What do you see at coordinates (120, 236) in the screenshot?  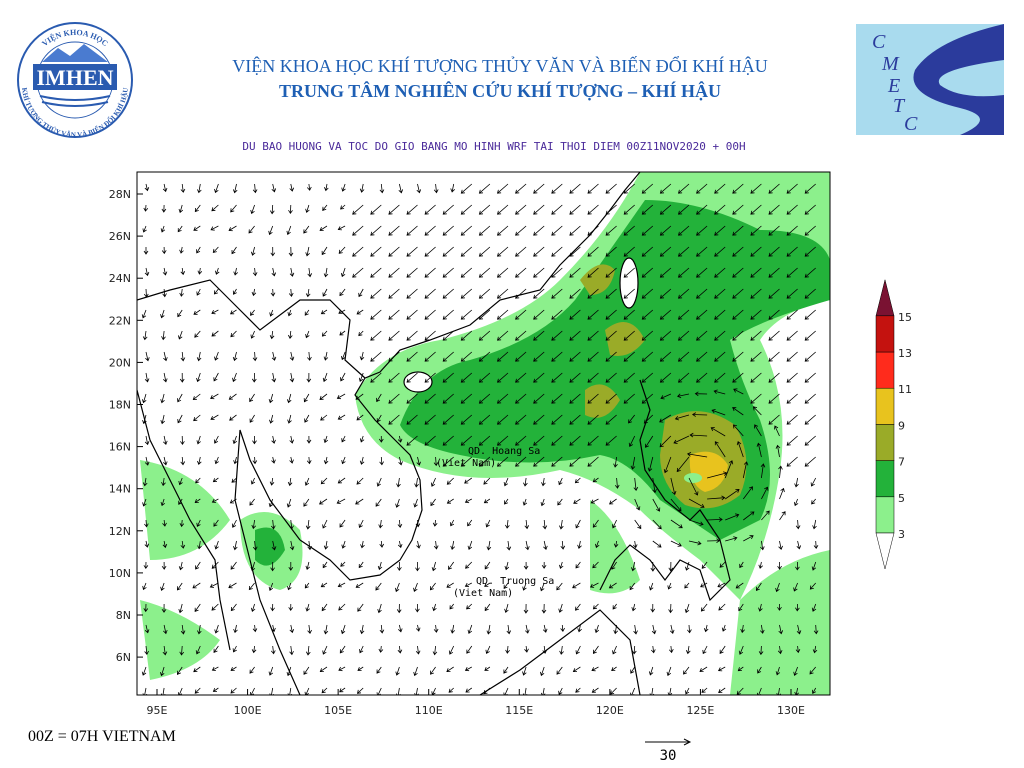 I see `lat-label: 26N` at bounding box center [120, 236].